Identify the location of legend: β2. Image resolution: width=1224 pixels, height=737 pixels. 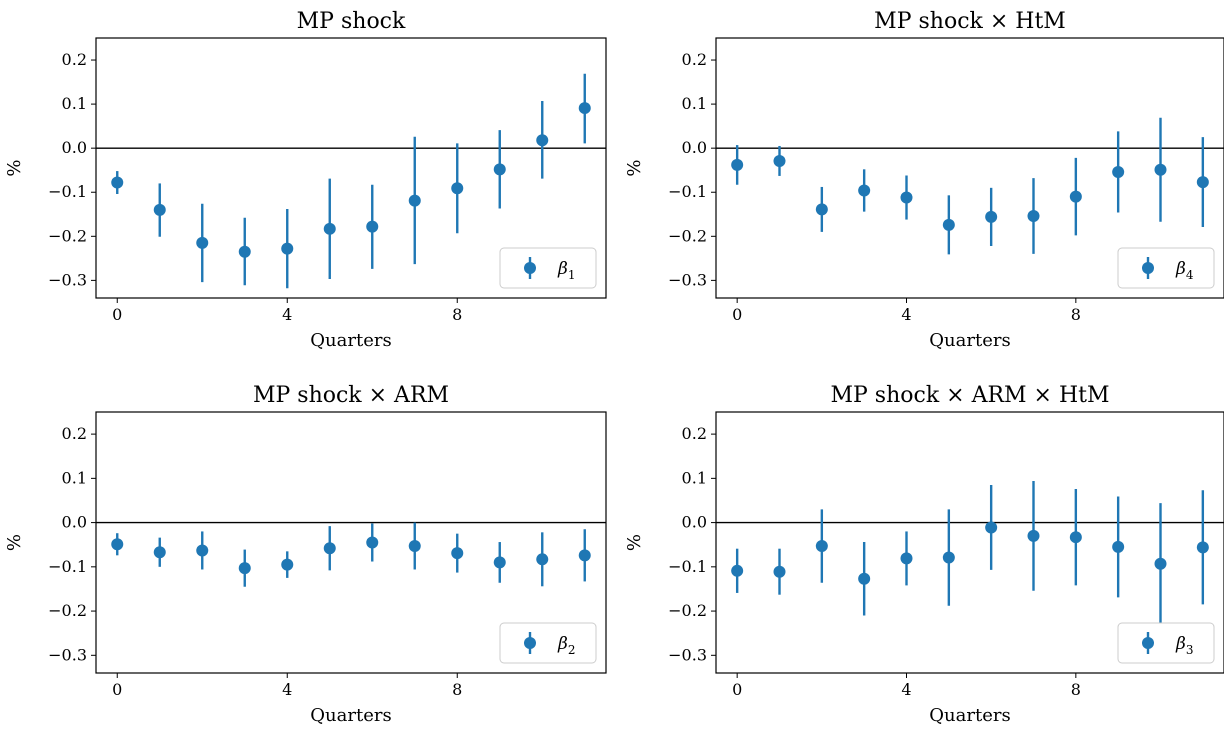
(548, 643).